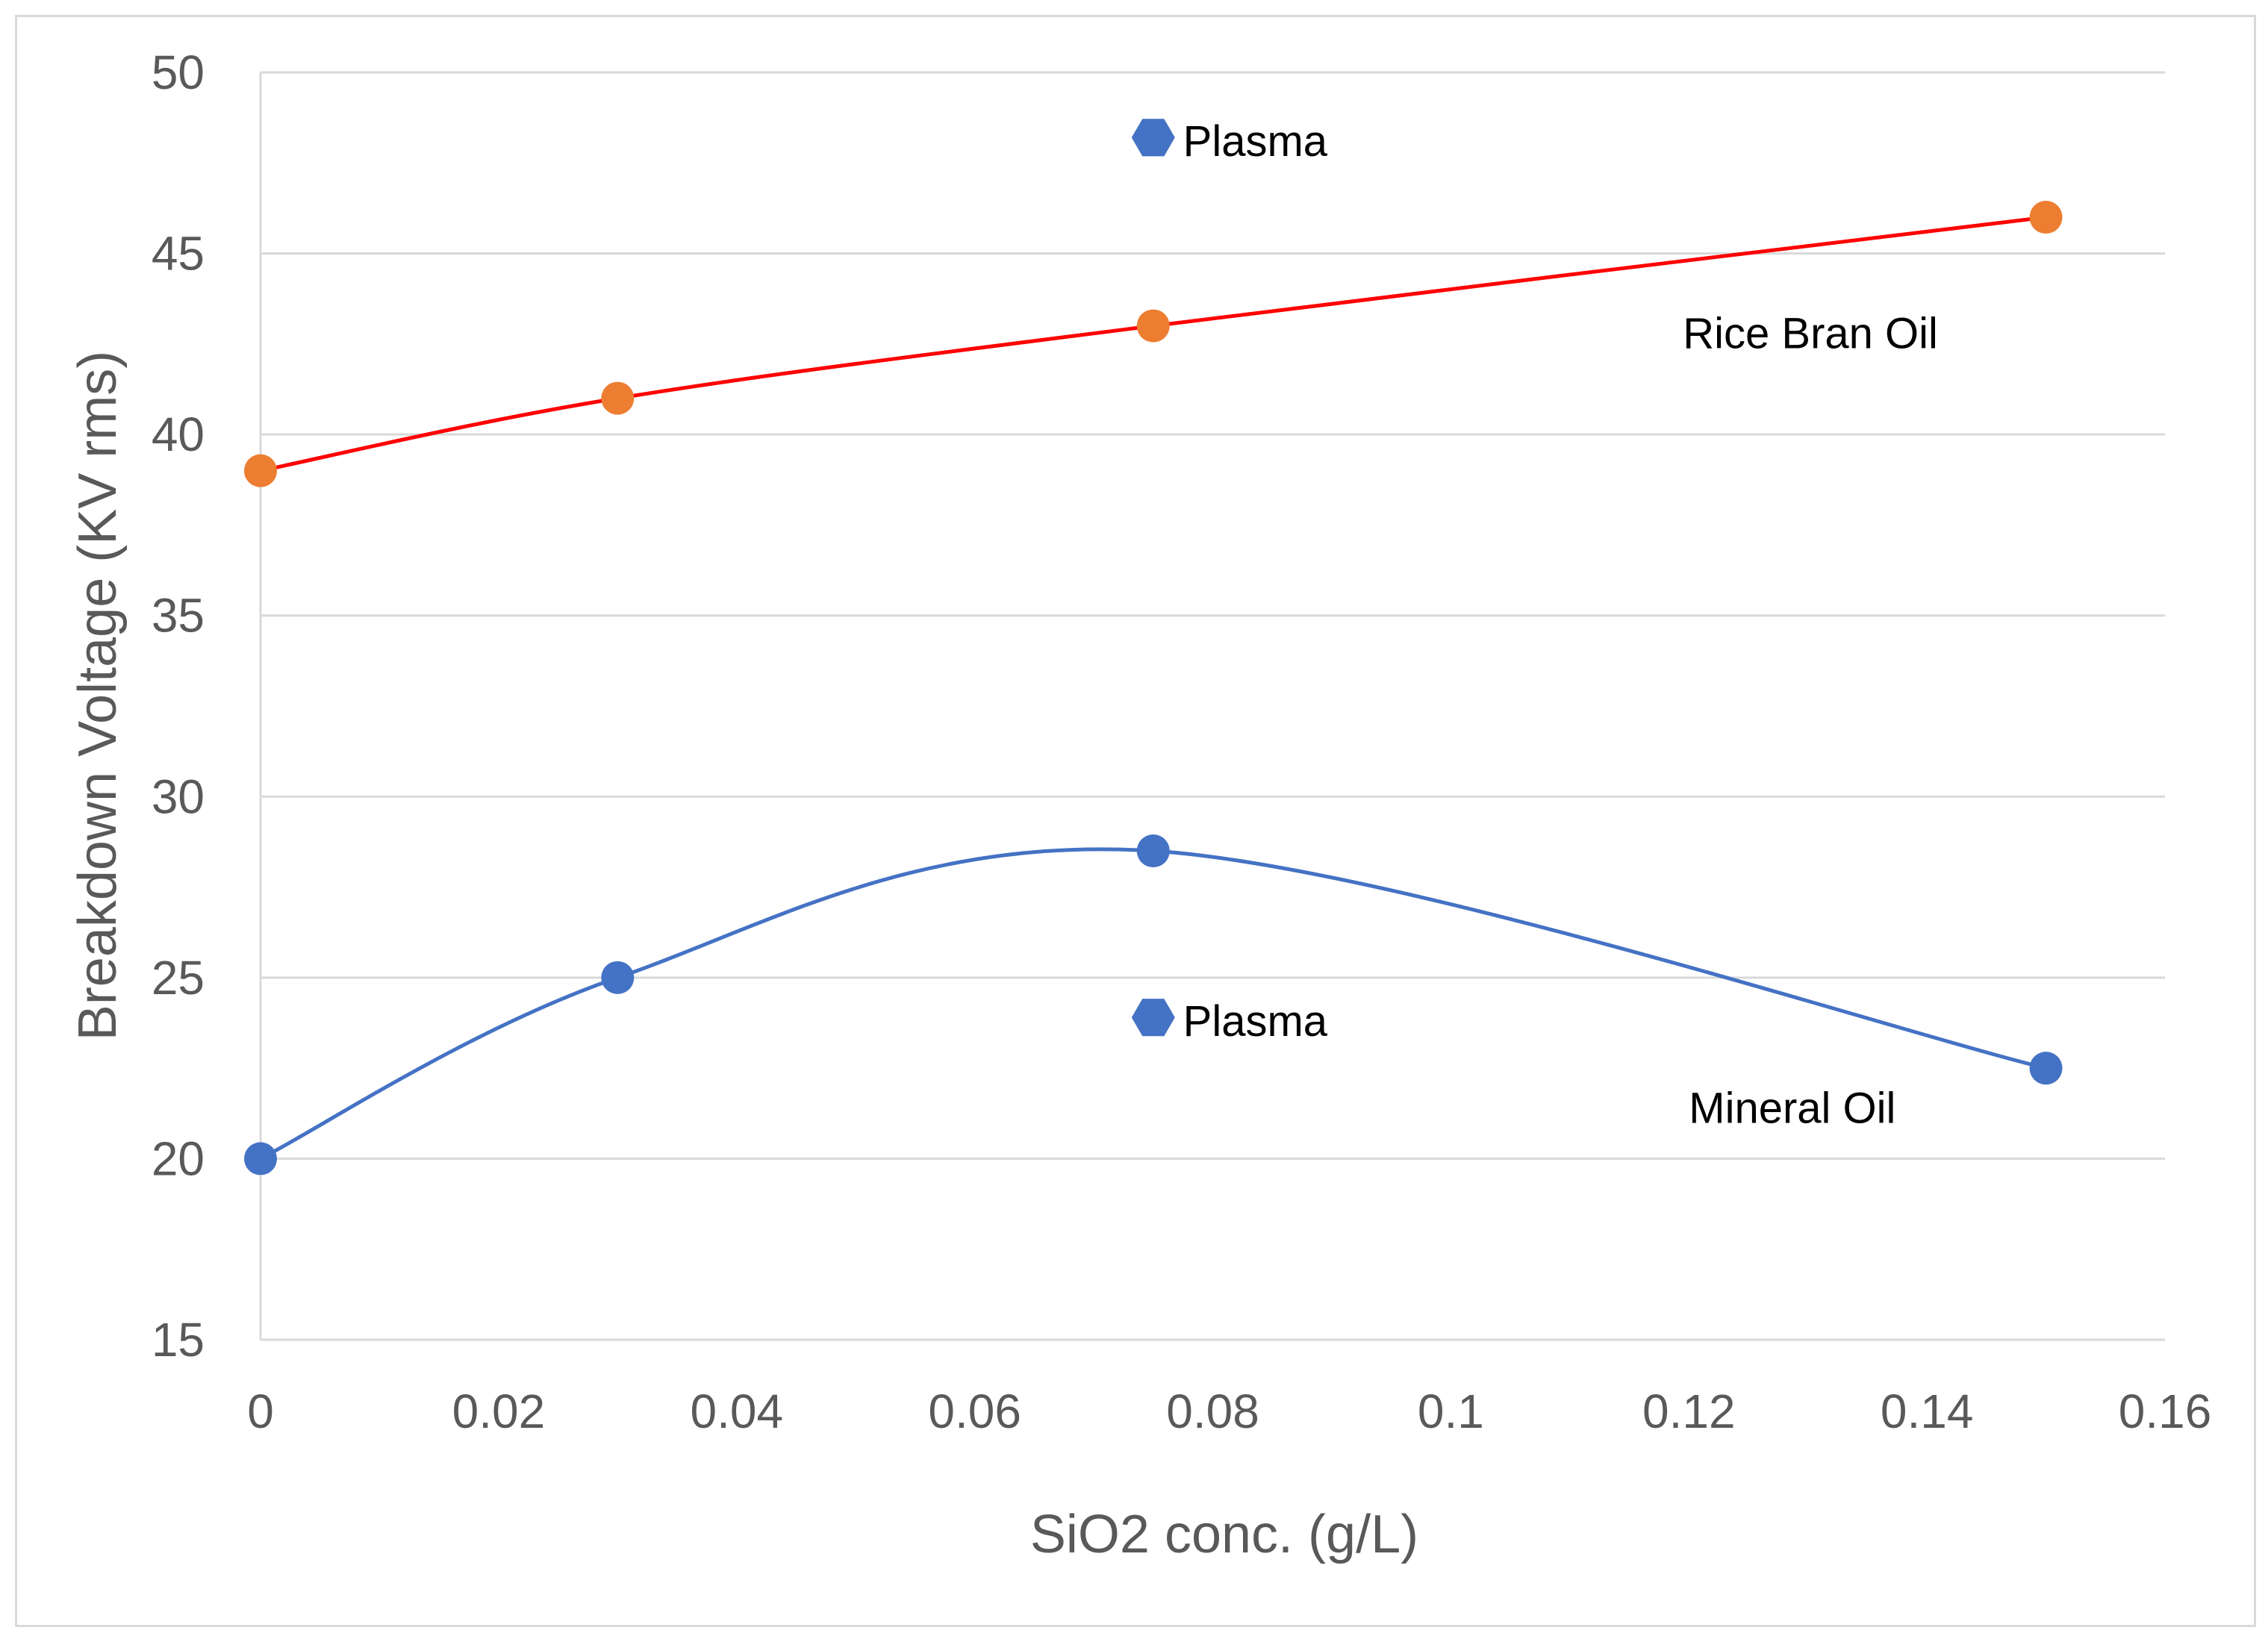 This screenshot has height=1642, width=2268. I want to click on x-tick-label: 0.16, so click(2165, 1411).